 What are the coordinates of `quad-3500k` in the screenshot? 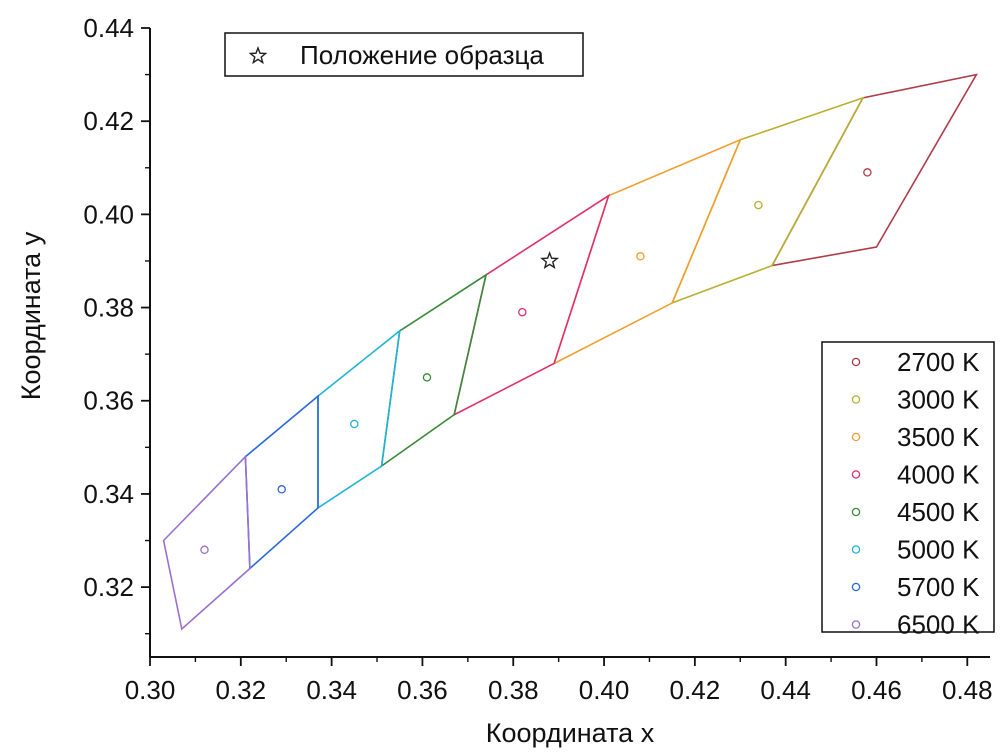 It's located at (647, 252).